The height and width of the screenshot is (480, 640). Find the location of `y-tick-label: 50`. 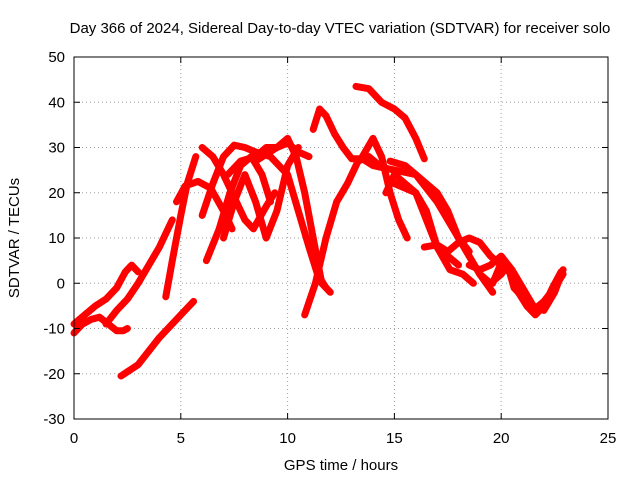

y-tick-label: 50 is located at coordinates (56, 57).